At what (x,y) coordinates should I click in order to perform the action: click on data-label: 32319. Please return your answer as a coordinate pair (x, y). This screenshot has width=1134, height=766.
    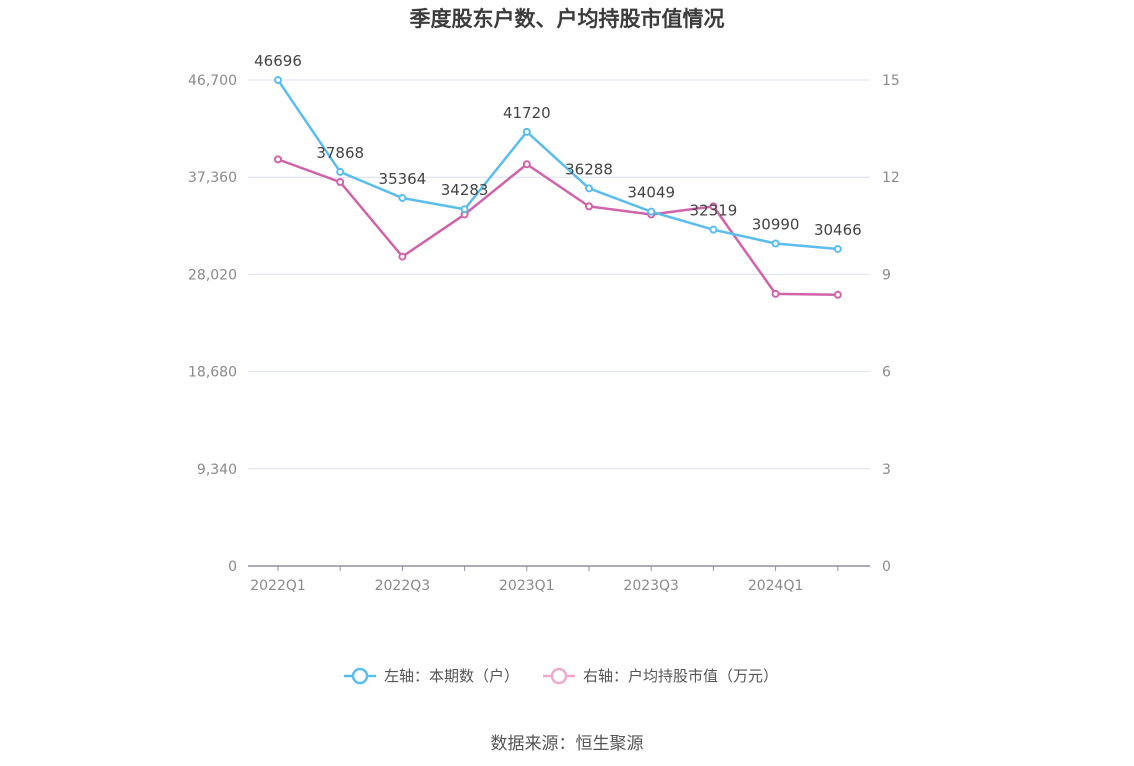
    Looking at the image, I should click on (714, 211).